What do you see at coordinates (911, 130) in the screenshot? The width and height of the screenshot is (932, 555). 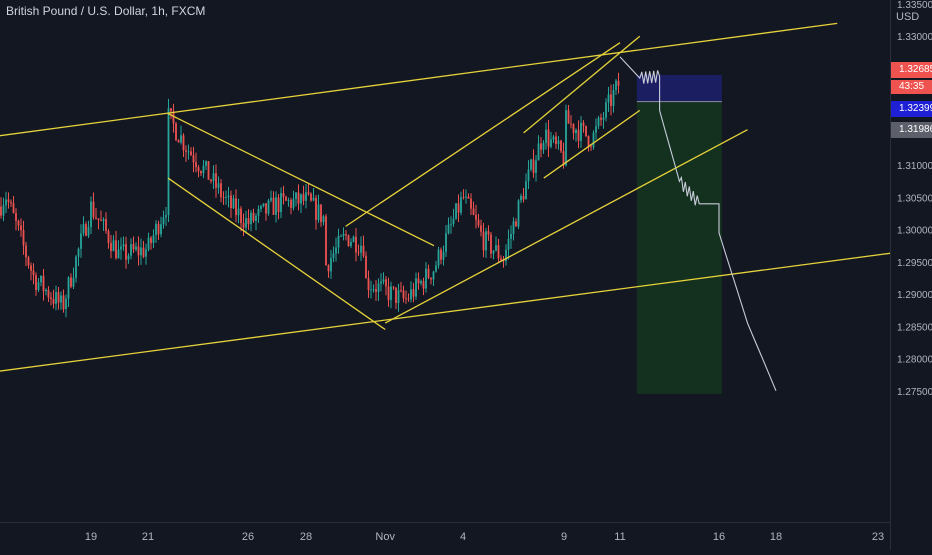 I see `entry-price-tag: 1.31986` at bounding box center [911, 130].